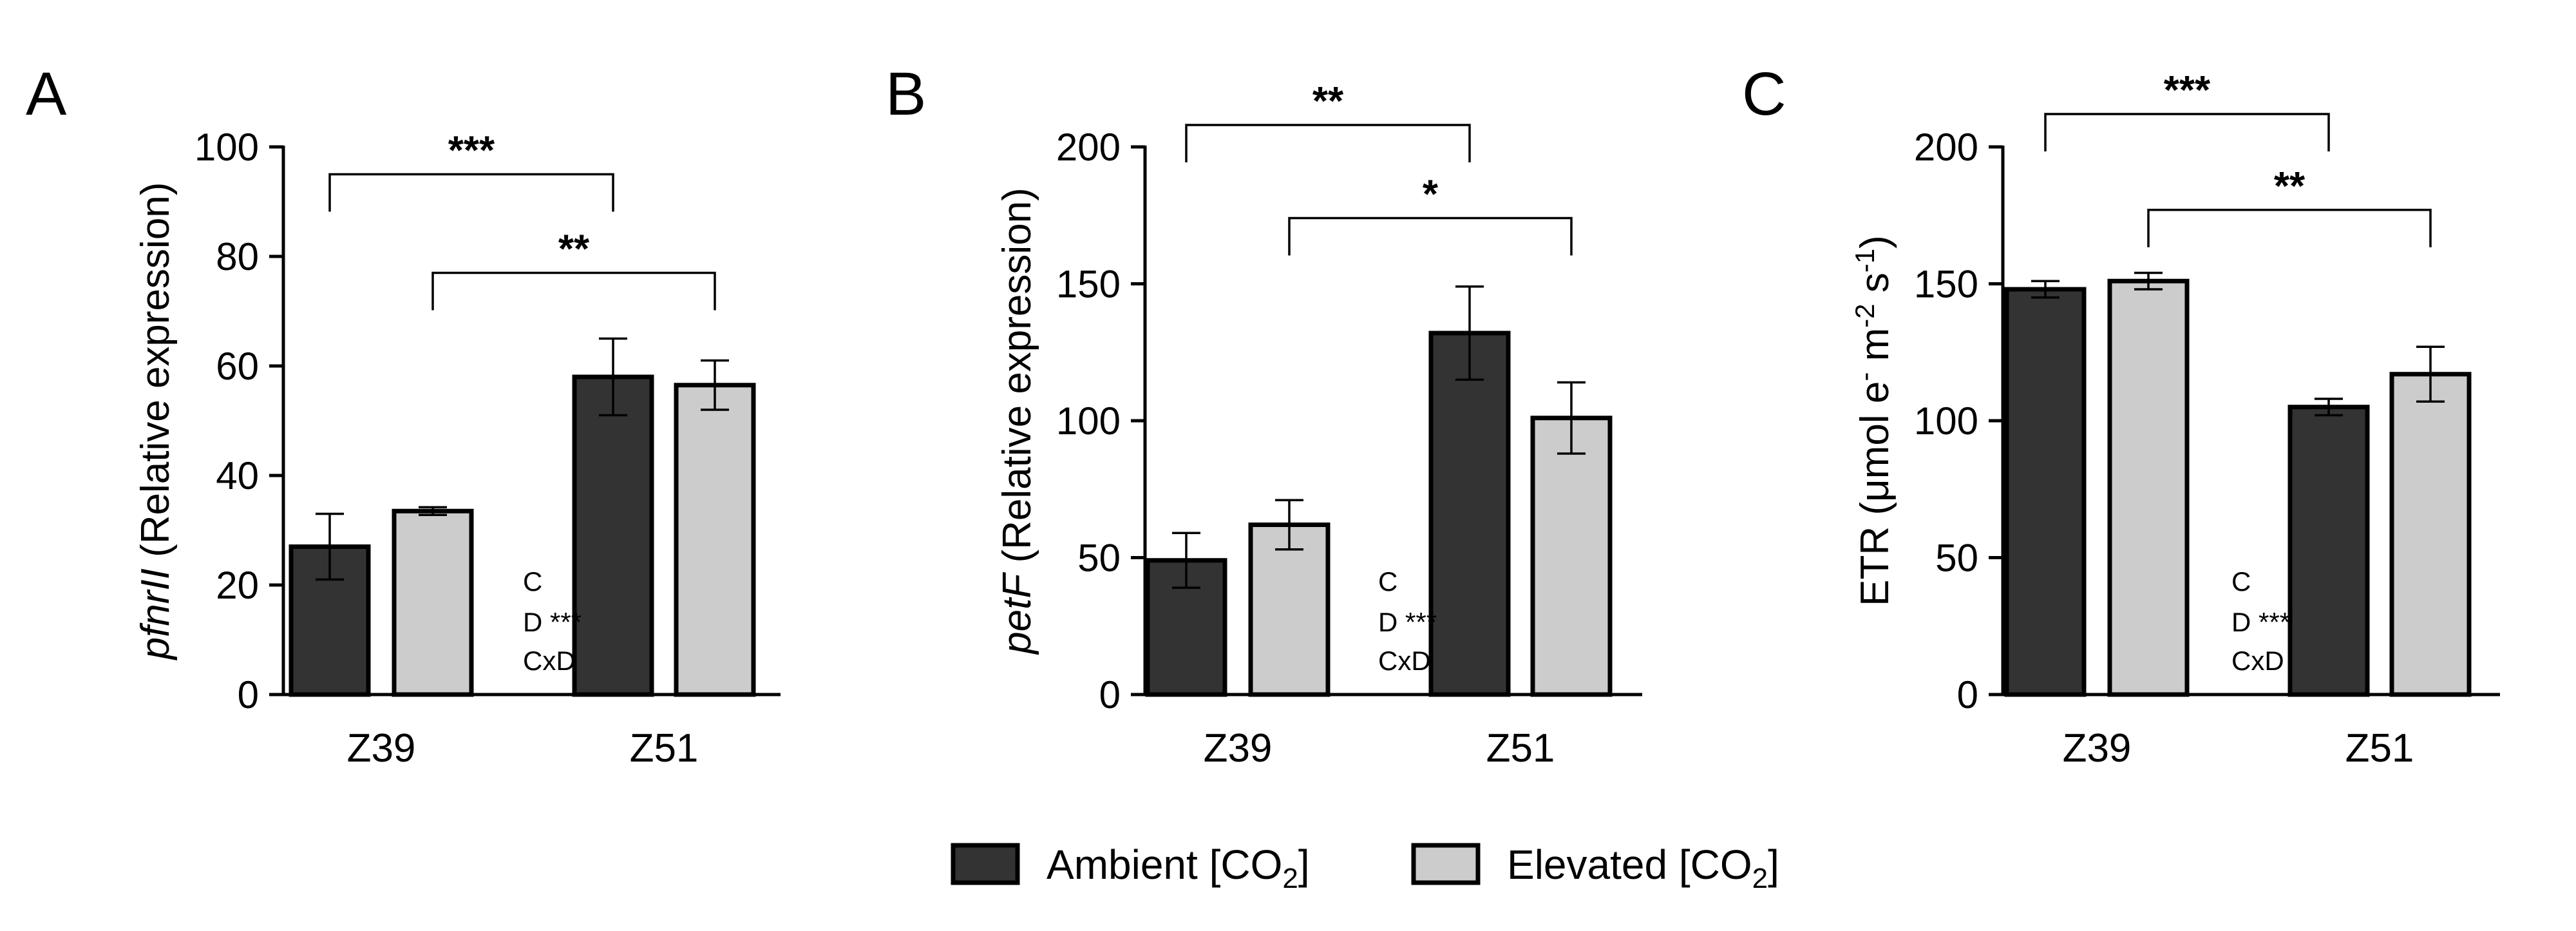  I want to click on legend: Ambient [CO2] Elevated [CO2], so click(1365, 867).